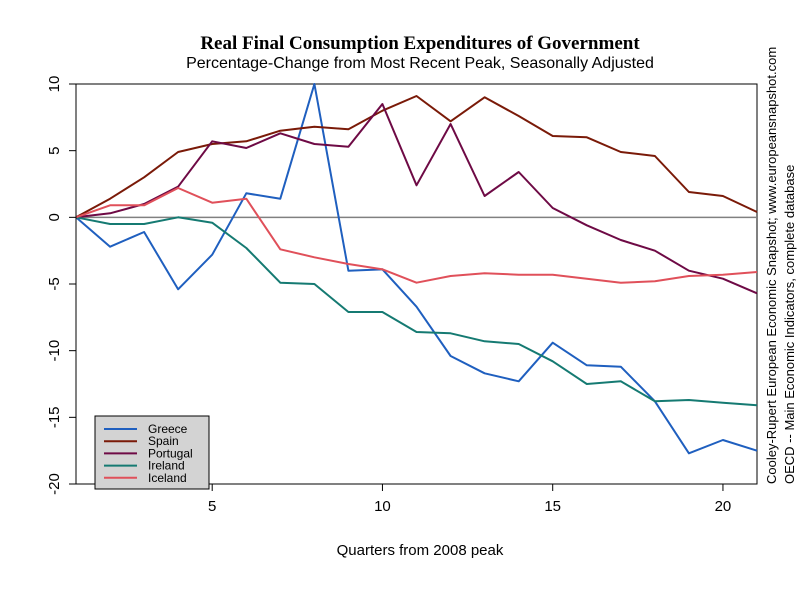  Describe the element at coordinates (54, 283) in the screenshot. I see `y-tick-label: -5` at that location.